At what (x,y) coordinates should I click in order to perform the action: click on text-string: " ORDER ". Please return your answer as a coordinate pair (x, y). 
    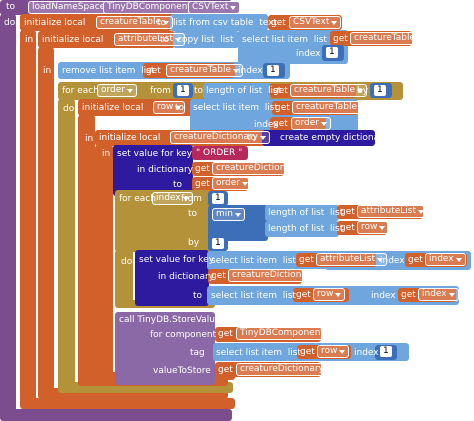
    Looking at the image, I should click on (219, 153).